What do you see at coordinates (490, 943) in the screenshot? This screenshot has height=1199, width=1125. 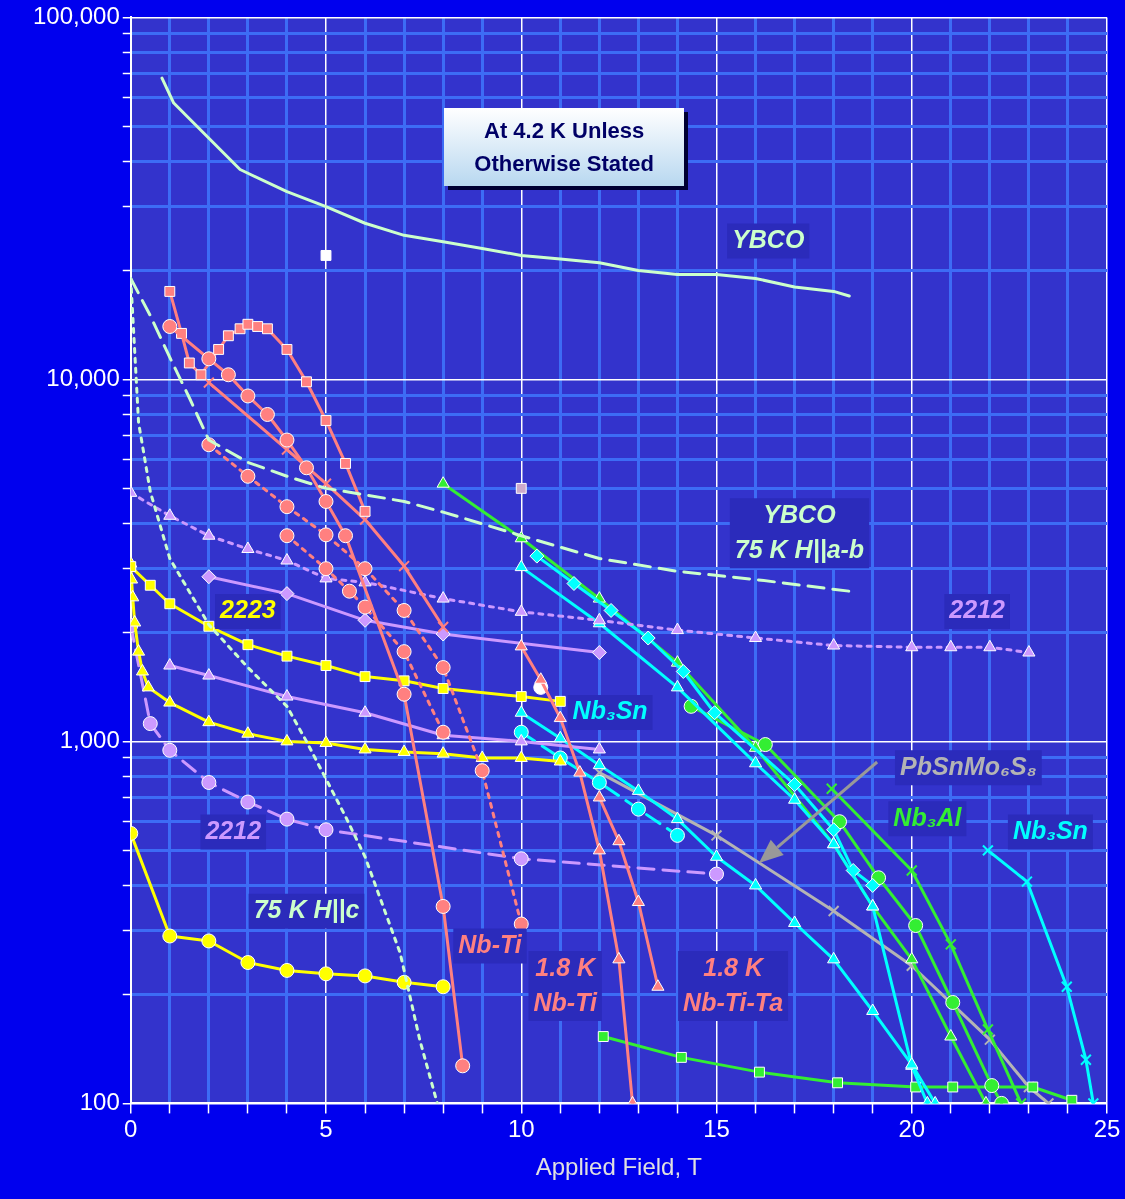 I see `series-label: Nb-Ti` at bounding box center [490, 943].